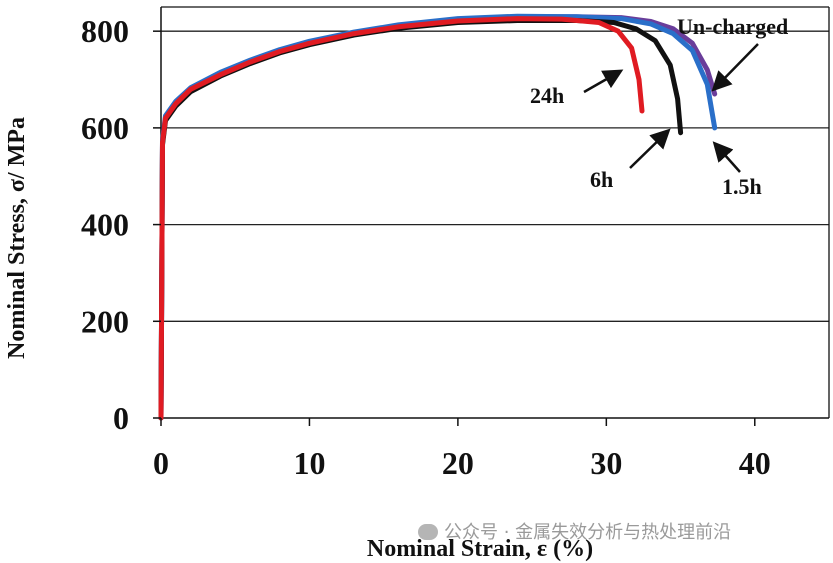 The width and height of the screenshot is (833, 563). What do you see at coordinates (105, 31) in the screenshot?
I see `y-tick-label: 800` at bounding box center [105, 31].